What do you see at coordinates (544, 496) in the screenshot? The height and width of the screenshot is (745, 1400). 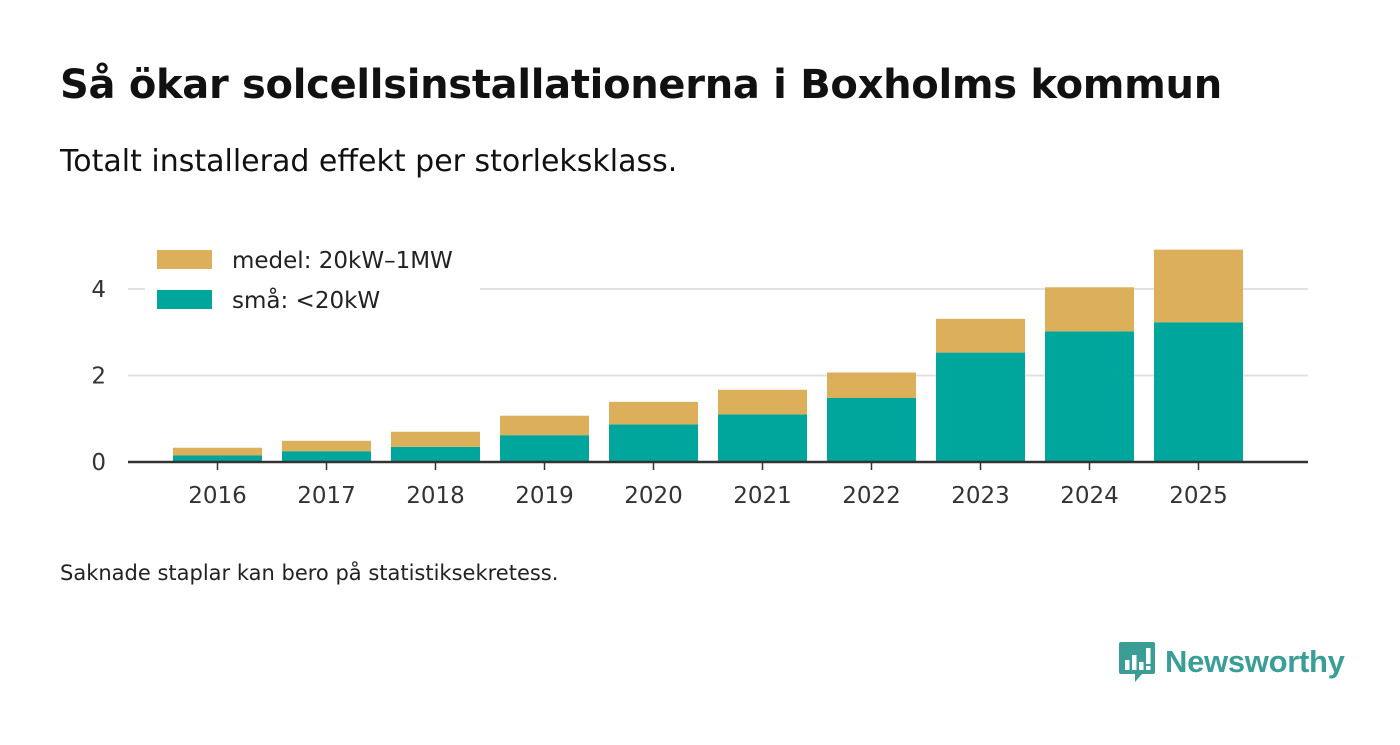 I see `x-tick-label-2019: 2019` at bounding box center [544, 496].